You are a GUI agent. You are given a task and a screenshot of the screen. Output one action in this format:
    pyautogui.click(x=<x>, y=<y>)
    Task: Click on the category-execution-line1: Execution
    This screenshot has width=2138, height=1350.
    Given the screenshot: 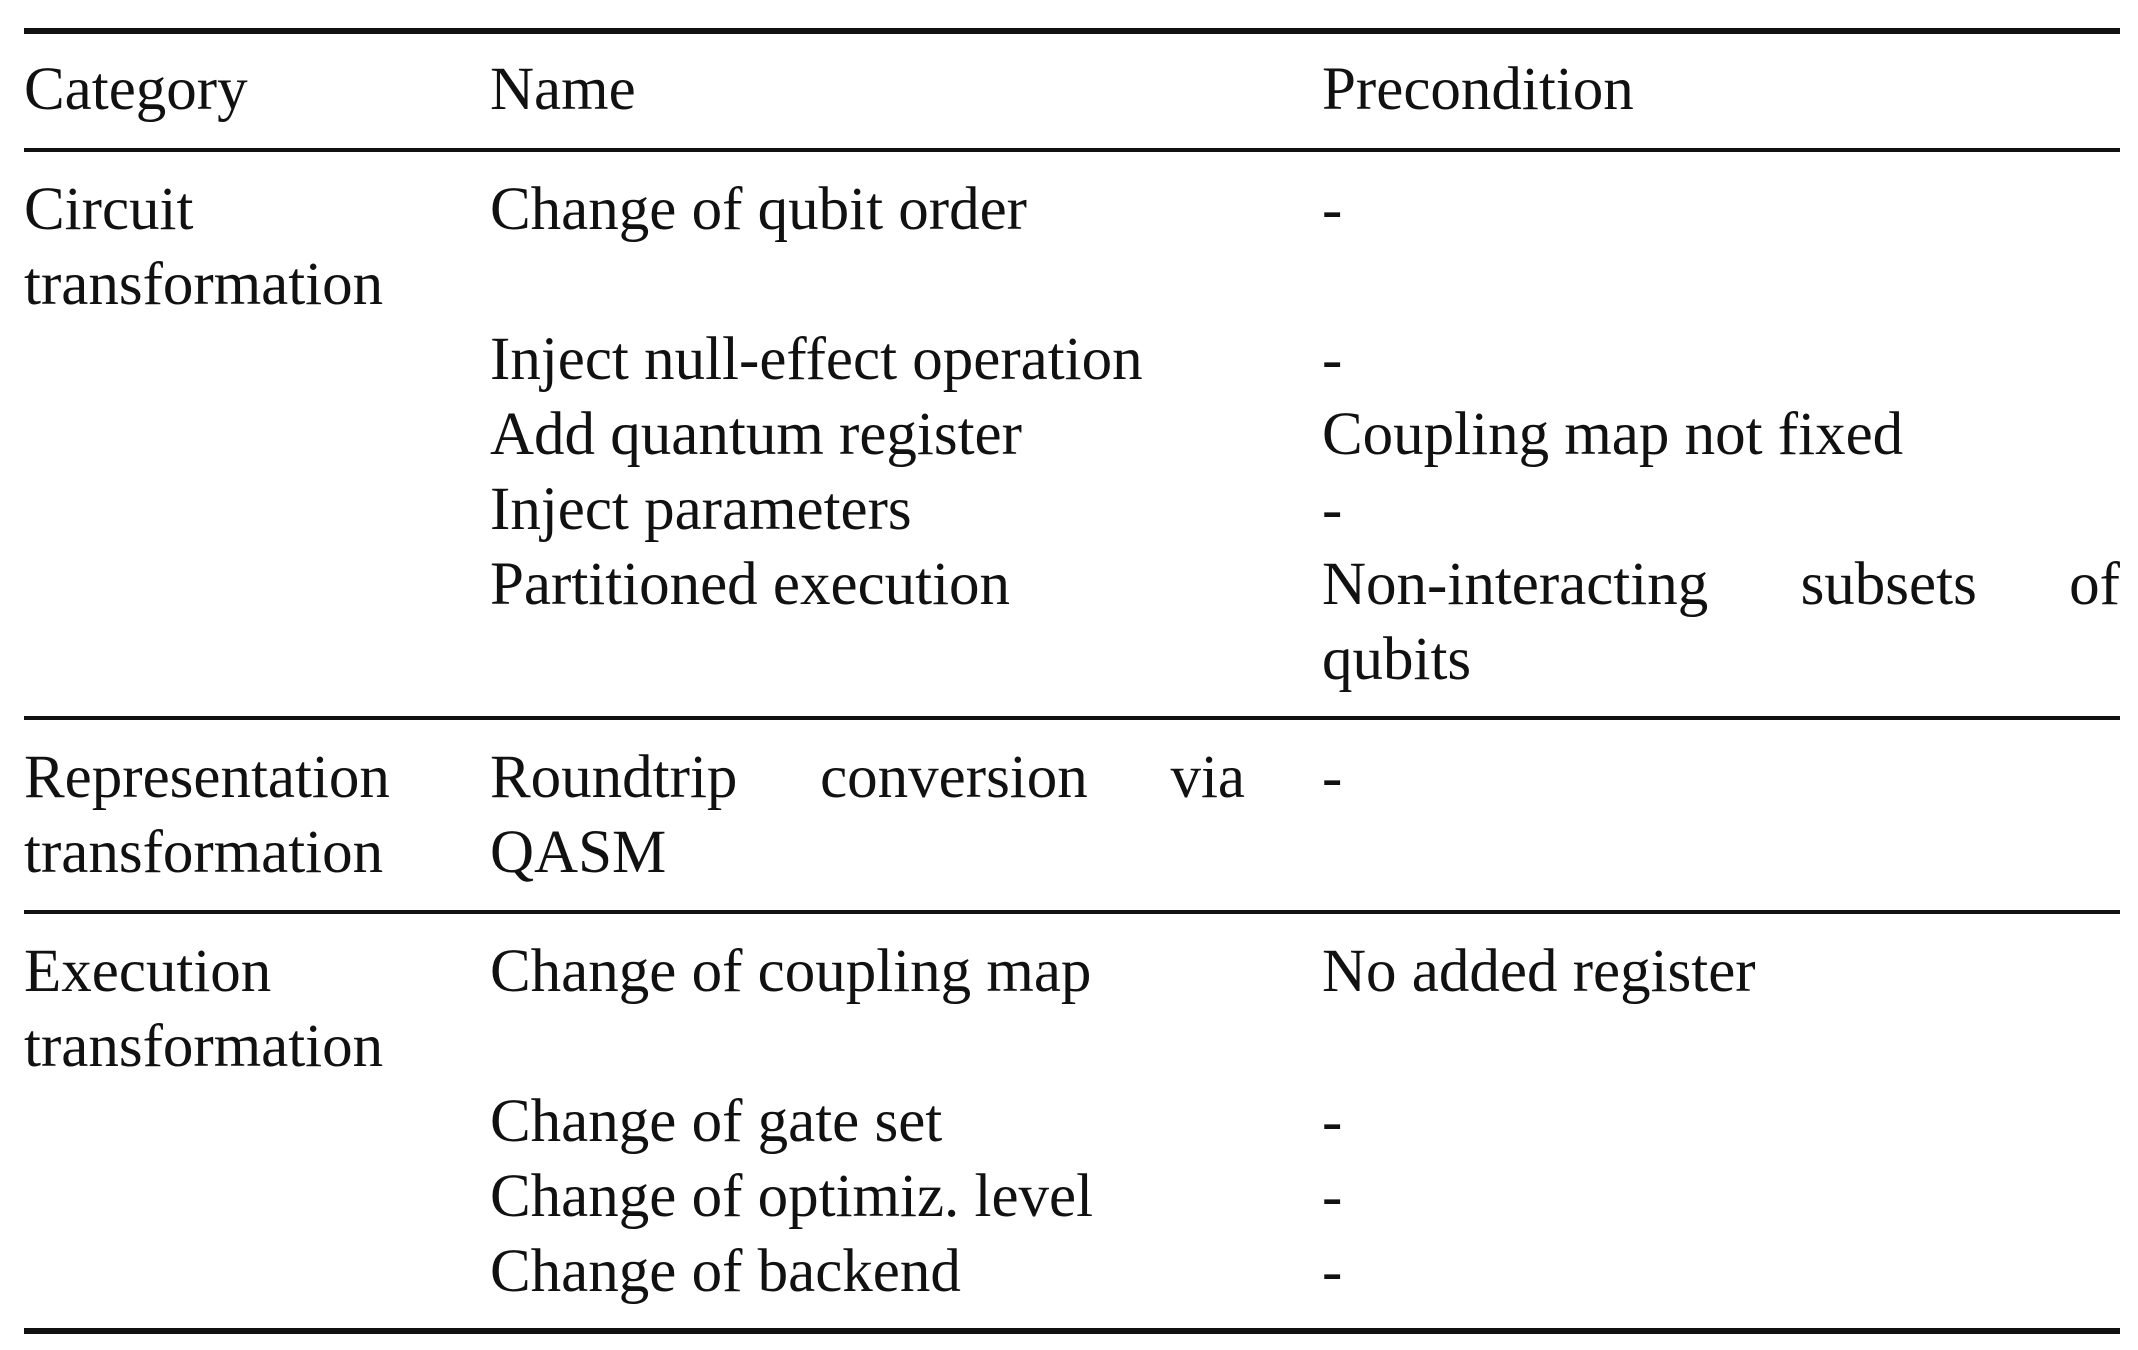 What is the action you would take?
    pyautogui.click(x=148, y=971)
    